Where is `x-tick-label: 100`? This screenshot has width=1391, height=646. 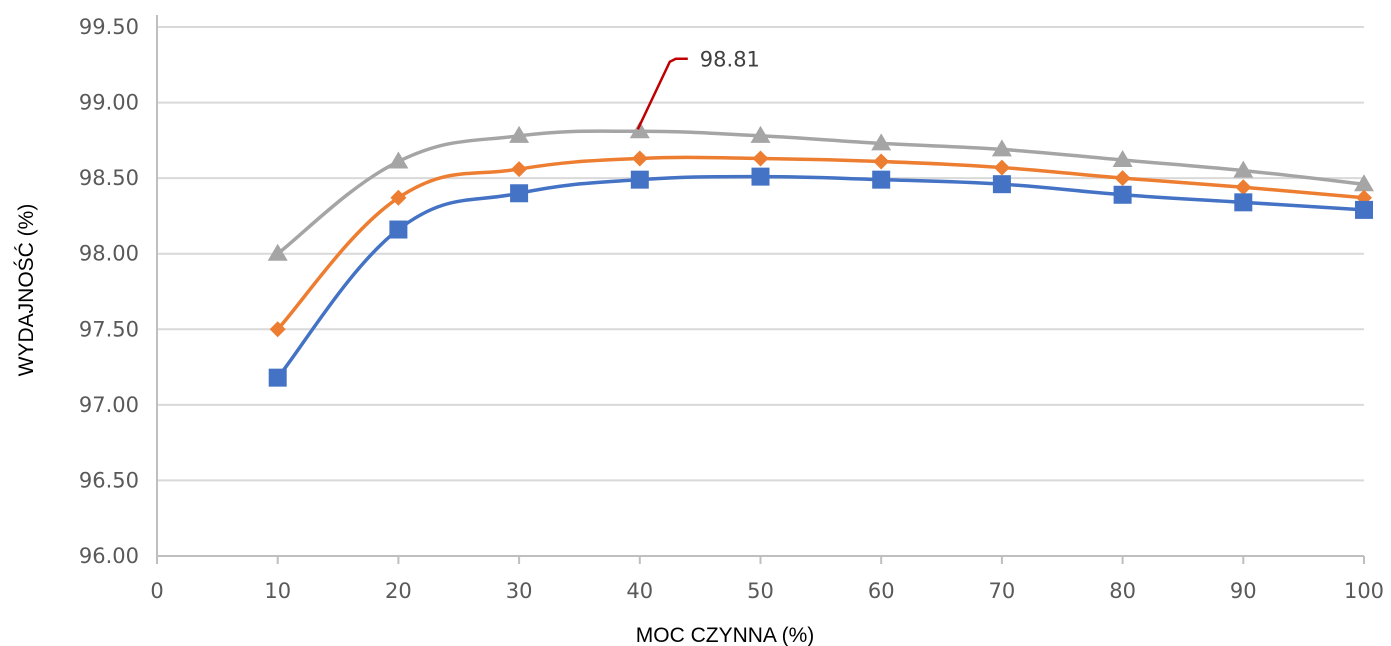 x-tick-label: 100 is located at coordinates (1364, 591).